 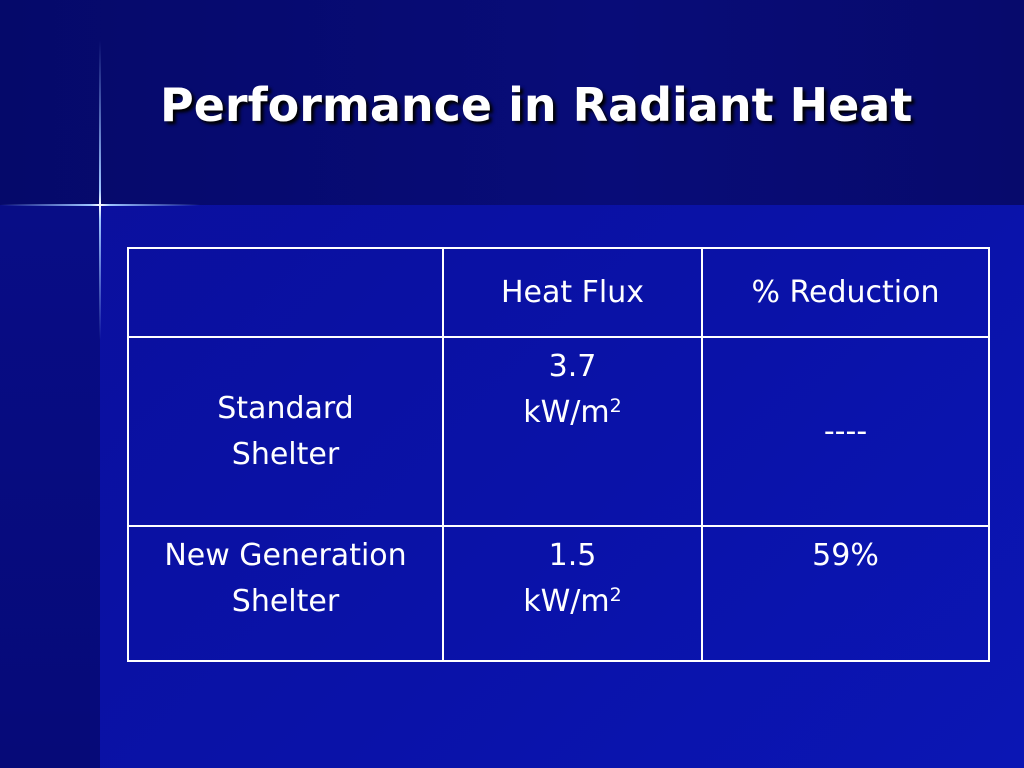 What do you see at coordinates (536, 105) in the screenshot?
I see `slide-title: Performance in Radiant Heat` at bounding box center [536, 105].